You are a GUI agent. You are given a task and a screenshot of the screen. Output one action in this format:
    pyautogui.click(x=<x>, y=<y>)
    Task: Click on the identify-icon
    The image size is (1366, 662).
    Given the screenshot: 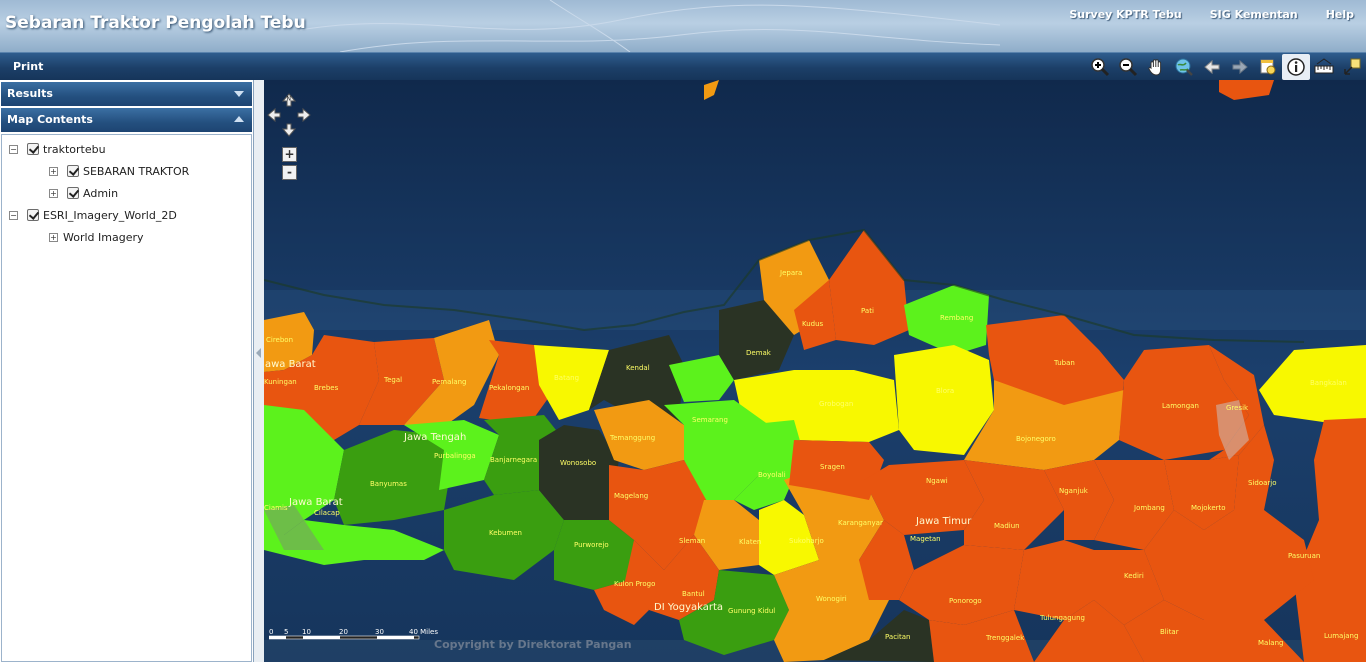 What is the action you would take?
    pyautogui.click(x=1296, y=67)
    